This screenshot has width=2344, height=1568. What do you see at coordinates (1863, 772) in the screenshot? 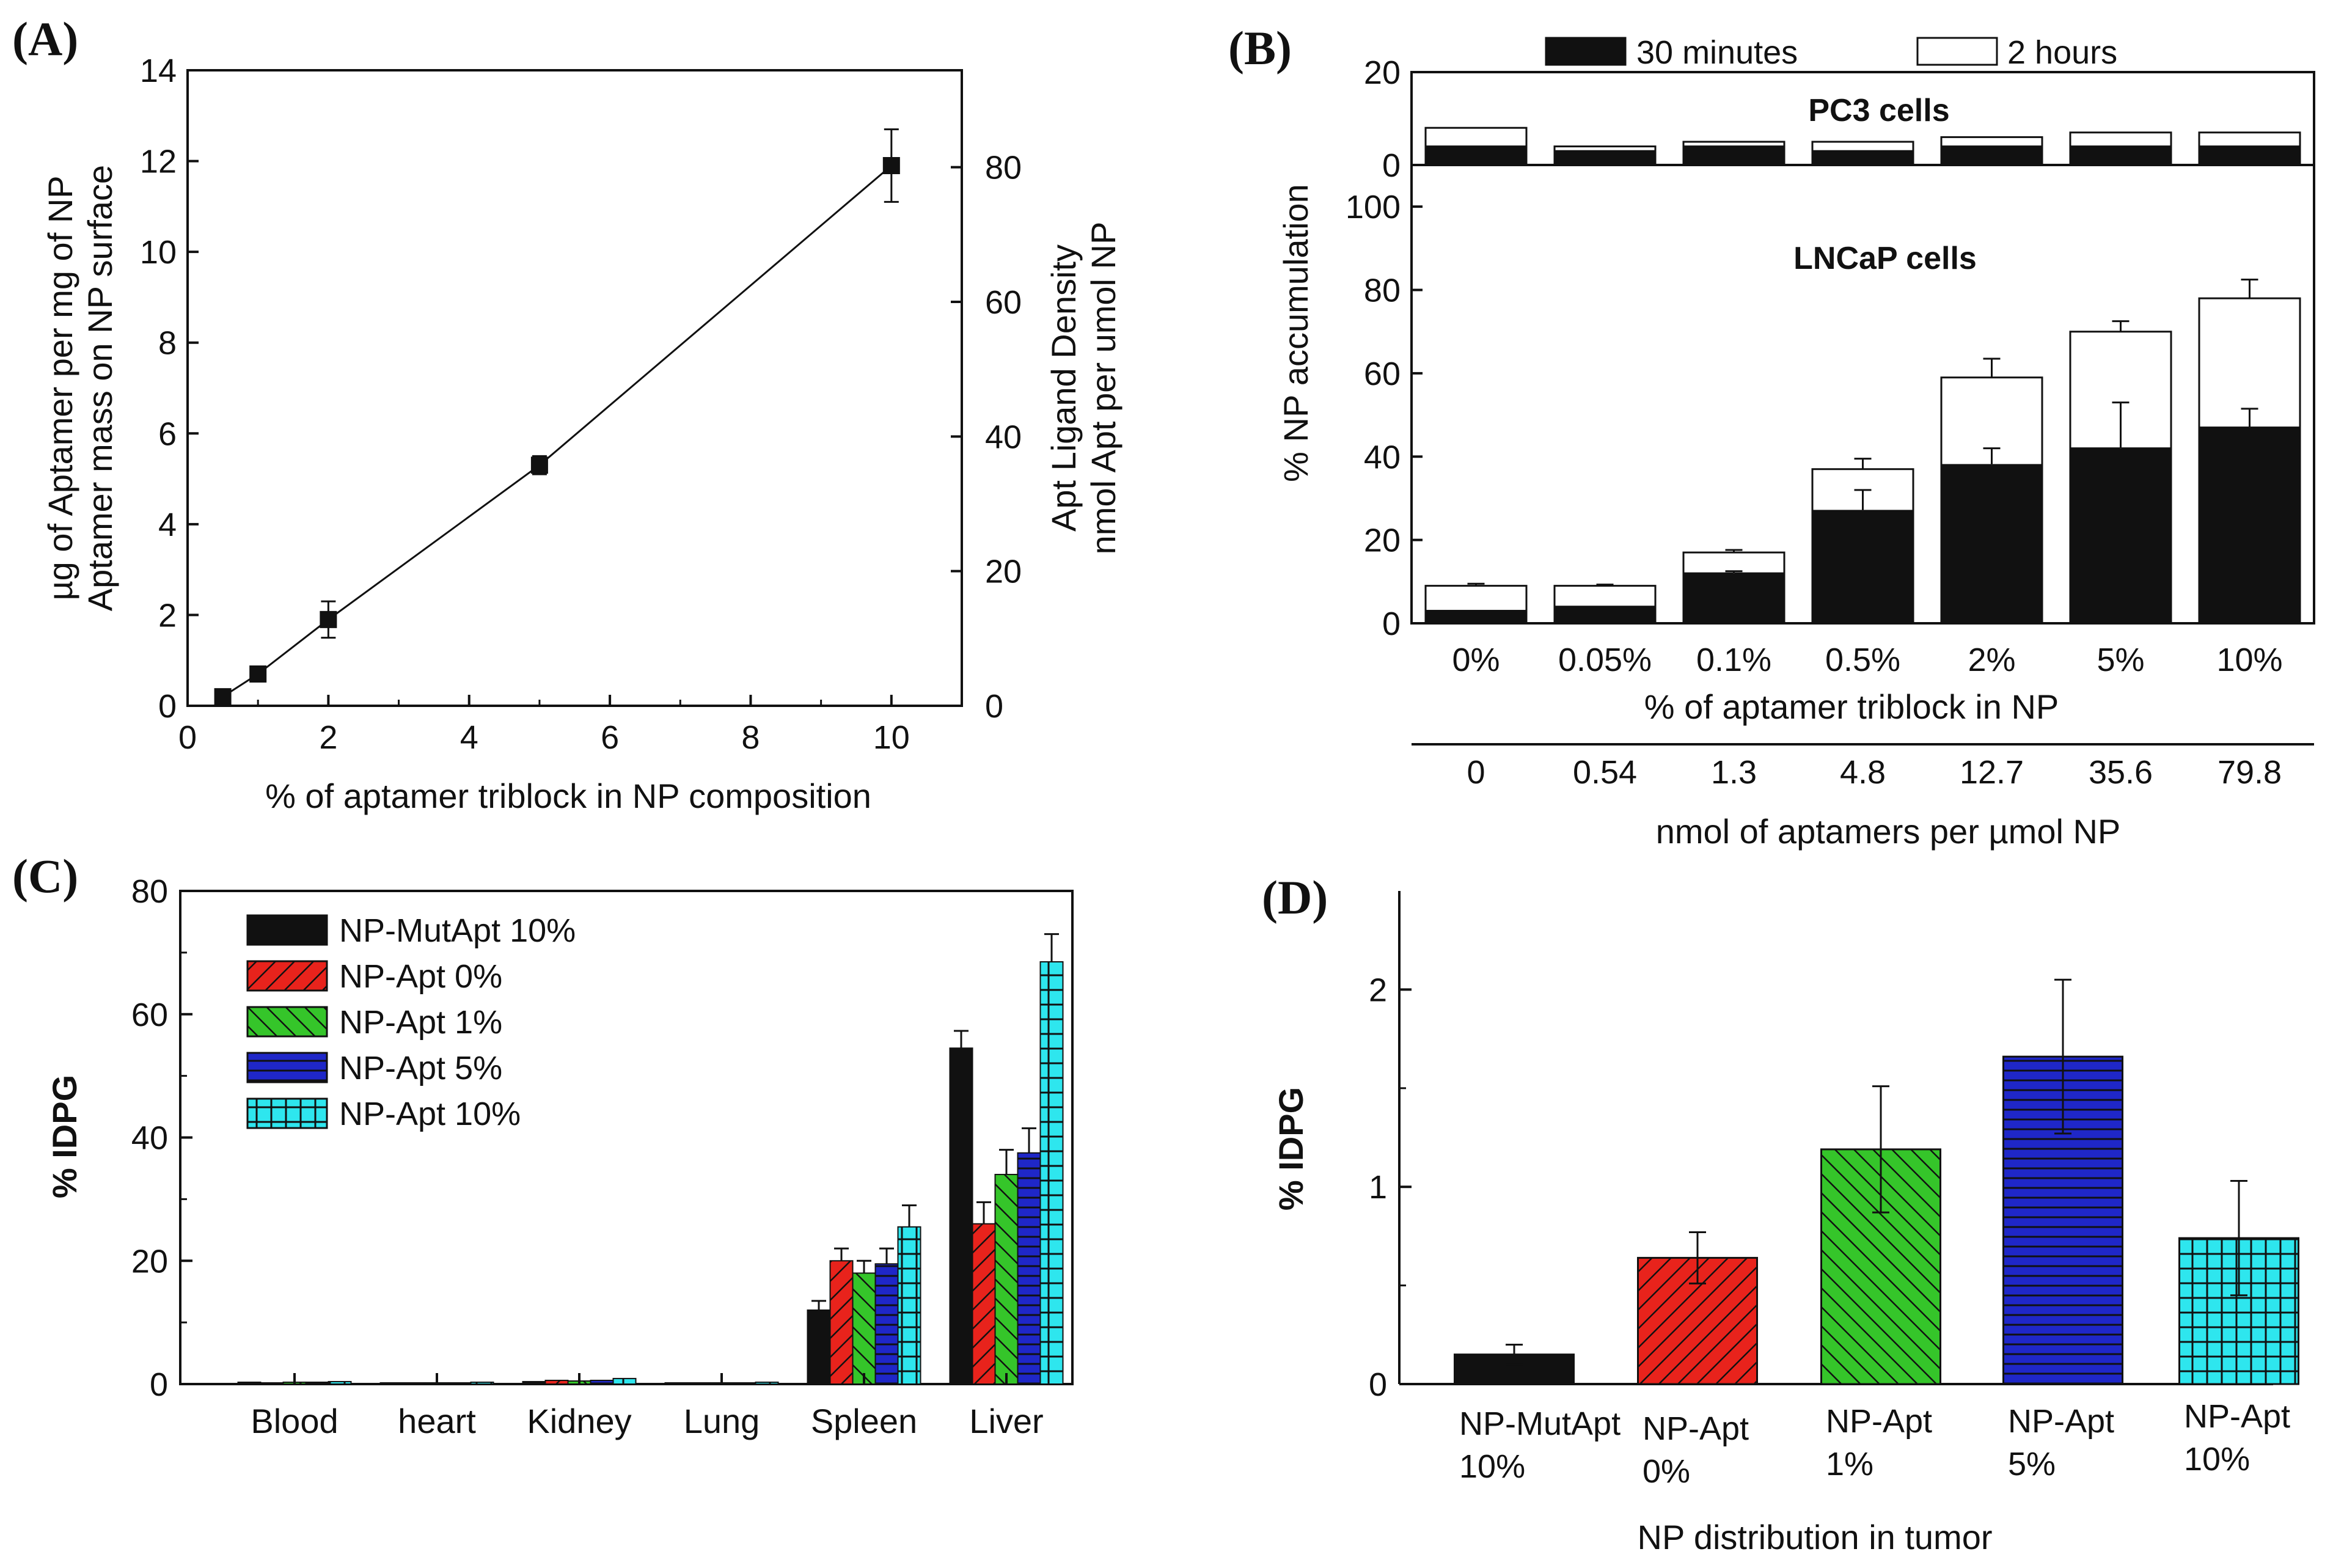
I see `secondary-tick-label: 4.8` at bounding box center [1863, 772].